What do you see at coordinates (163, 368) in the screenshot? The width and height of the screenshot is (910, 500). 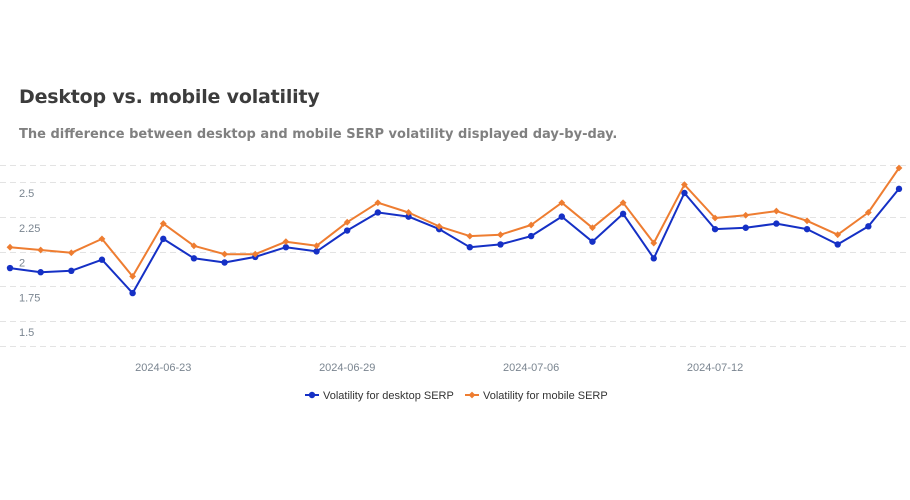 I see `x-tick-label: 2024-06-23` at bounding box center [163, 368].